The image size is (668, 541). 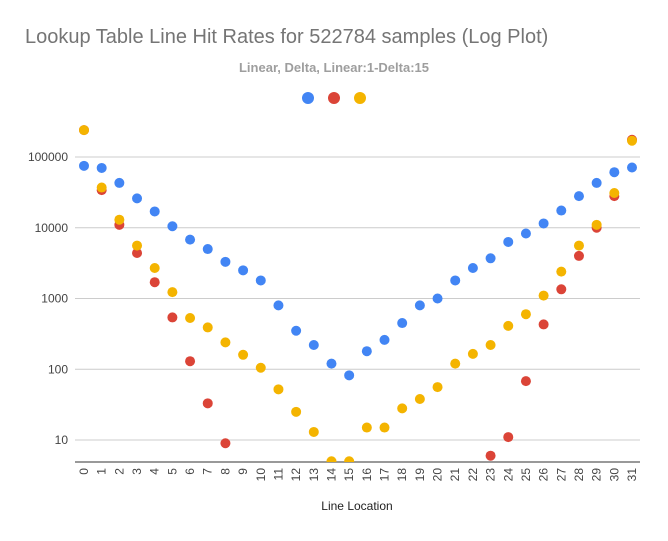 What do you see at coordinates (331, 475) in the screenshot?
I see `x-tick-label: 14` at bounding box center [331, 475].